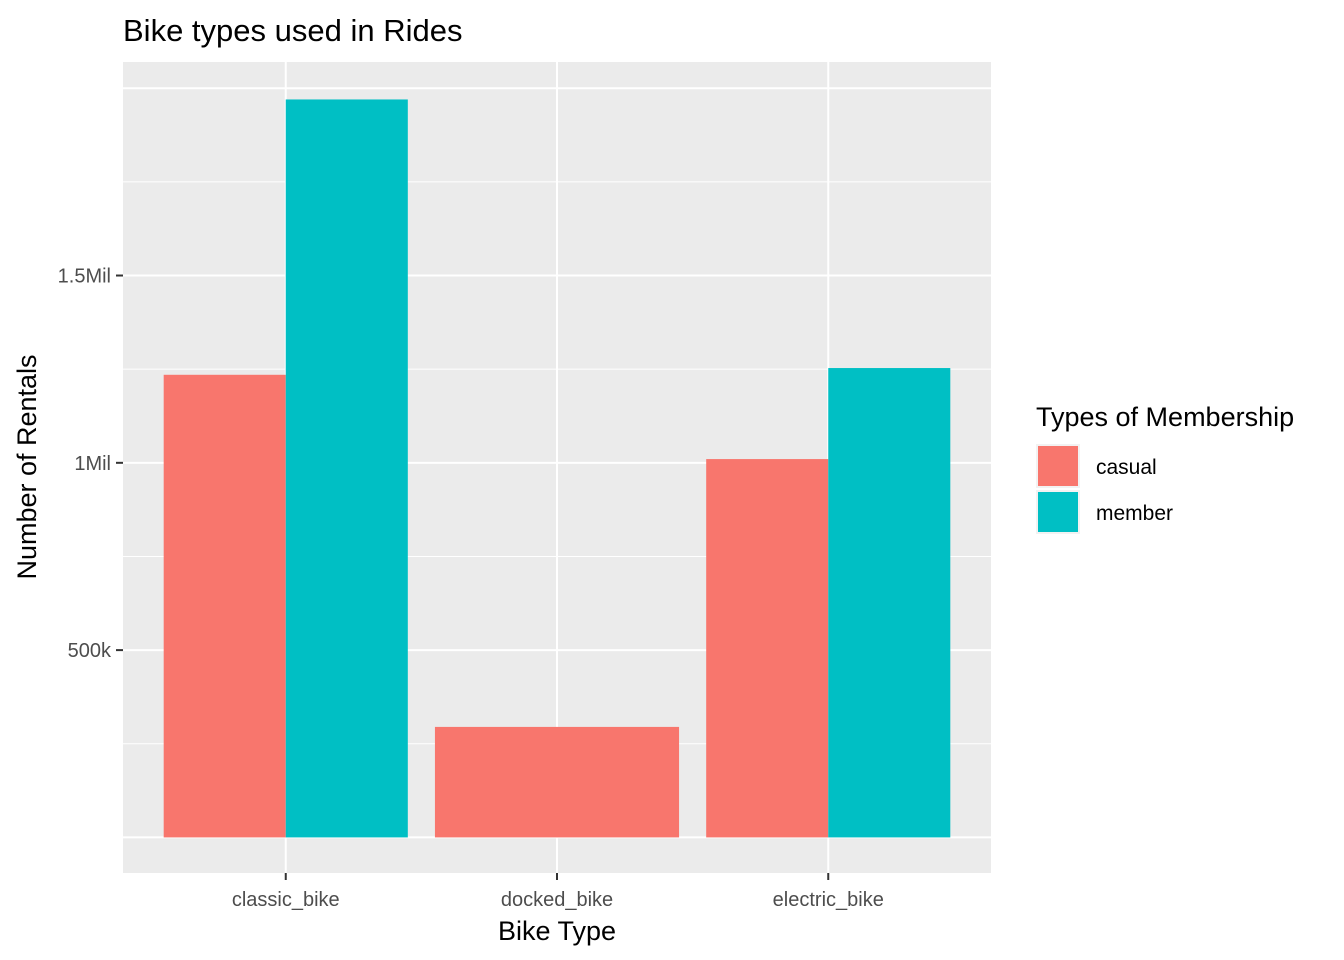  I want to click on x-axis-title: Bike Type, so click(557, 931).